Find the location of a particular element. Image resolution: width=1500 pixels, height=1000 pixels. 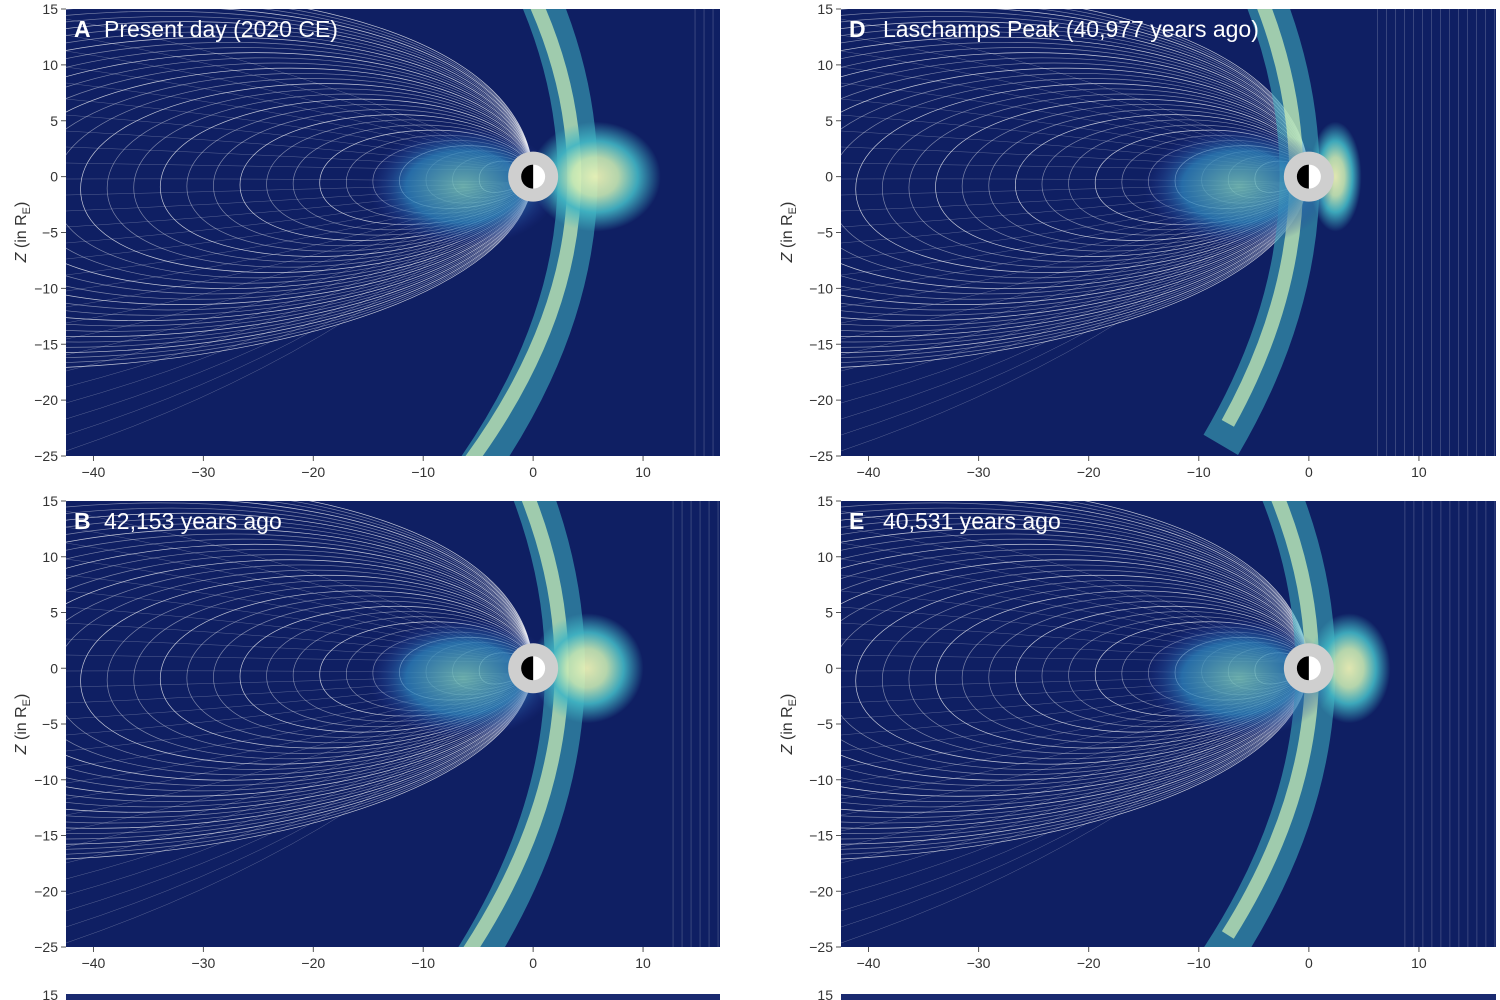

sheath is located at coordinates (506, 724).